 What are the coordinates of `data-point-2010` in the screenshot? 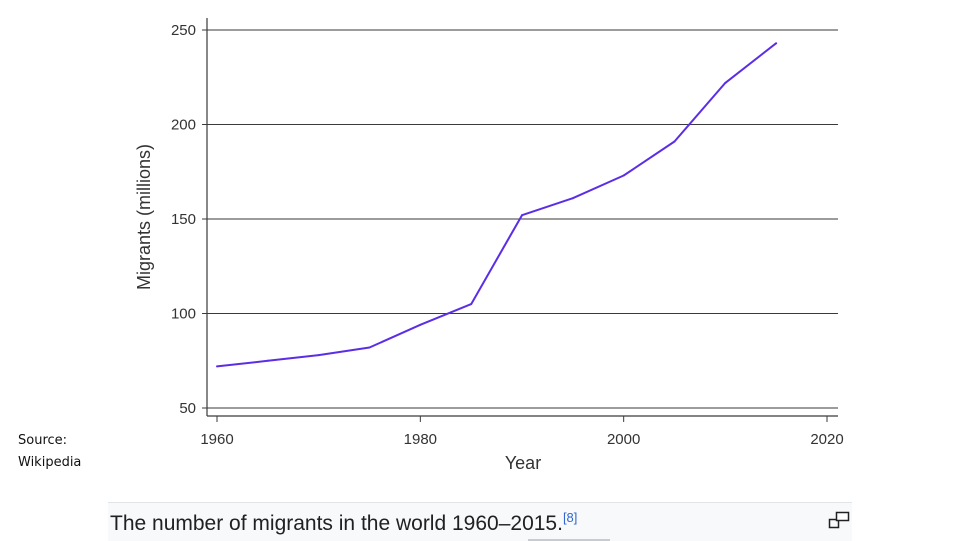 It's located at (725, 82).